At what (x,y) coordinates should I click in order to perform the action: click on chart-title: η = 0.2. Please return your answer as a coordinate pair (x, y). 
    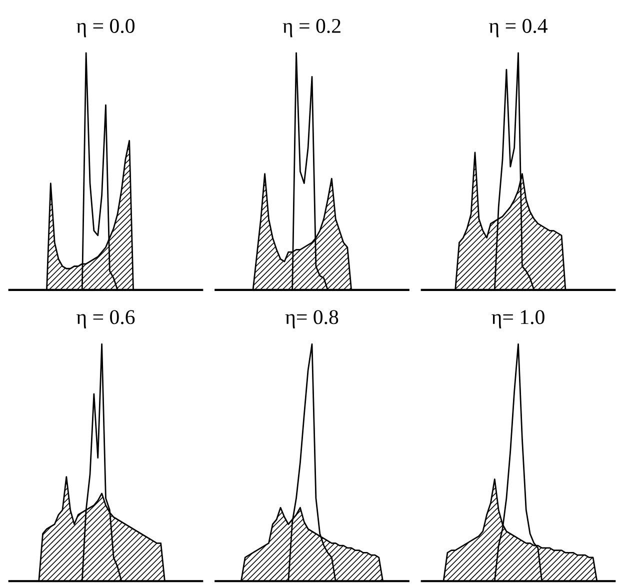
    Looking at the image, I should click on (311, 28).